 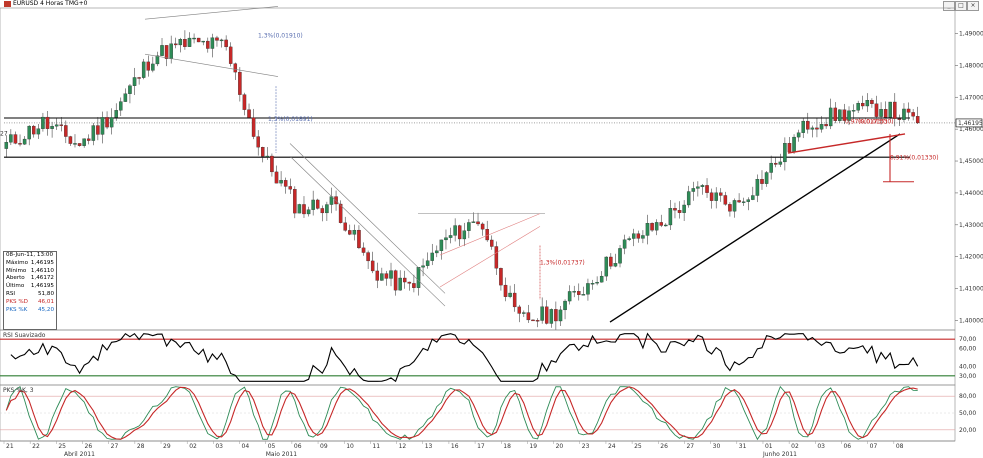 I want to click on channel-line-upper, so click(x=211, y=13).